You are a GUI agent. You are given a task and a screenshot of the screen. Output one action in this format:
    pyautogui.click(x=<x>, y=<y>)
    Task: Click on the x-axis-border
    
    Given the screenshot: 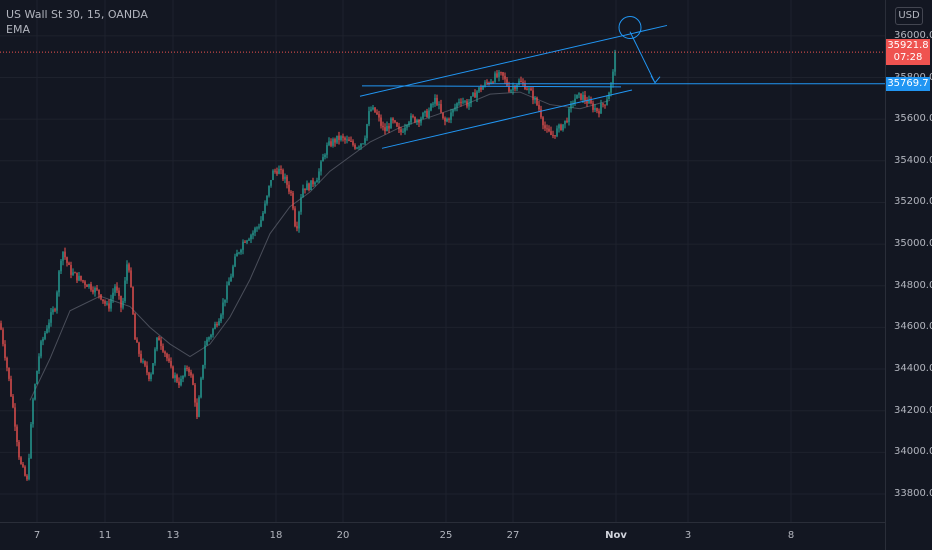 What is the action you would take?
    pyautogui.click(x=442, y=522)
    